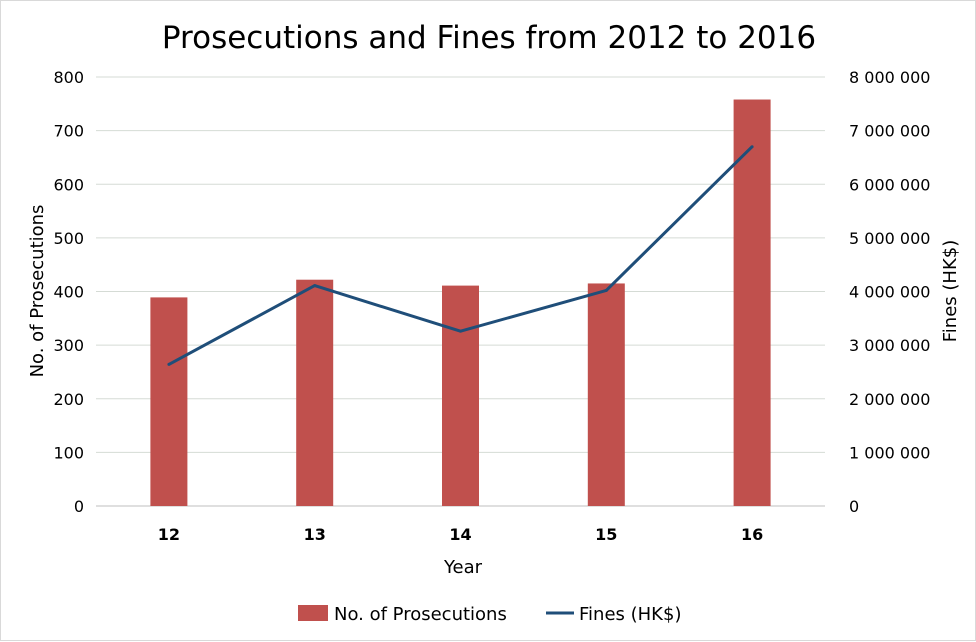 This screenshot has width=976, height=642. I want to click on y2-tick-label: 2 000 000, so click(889, 399).